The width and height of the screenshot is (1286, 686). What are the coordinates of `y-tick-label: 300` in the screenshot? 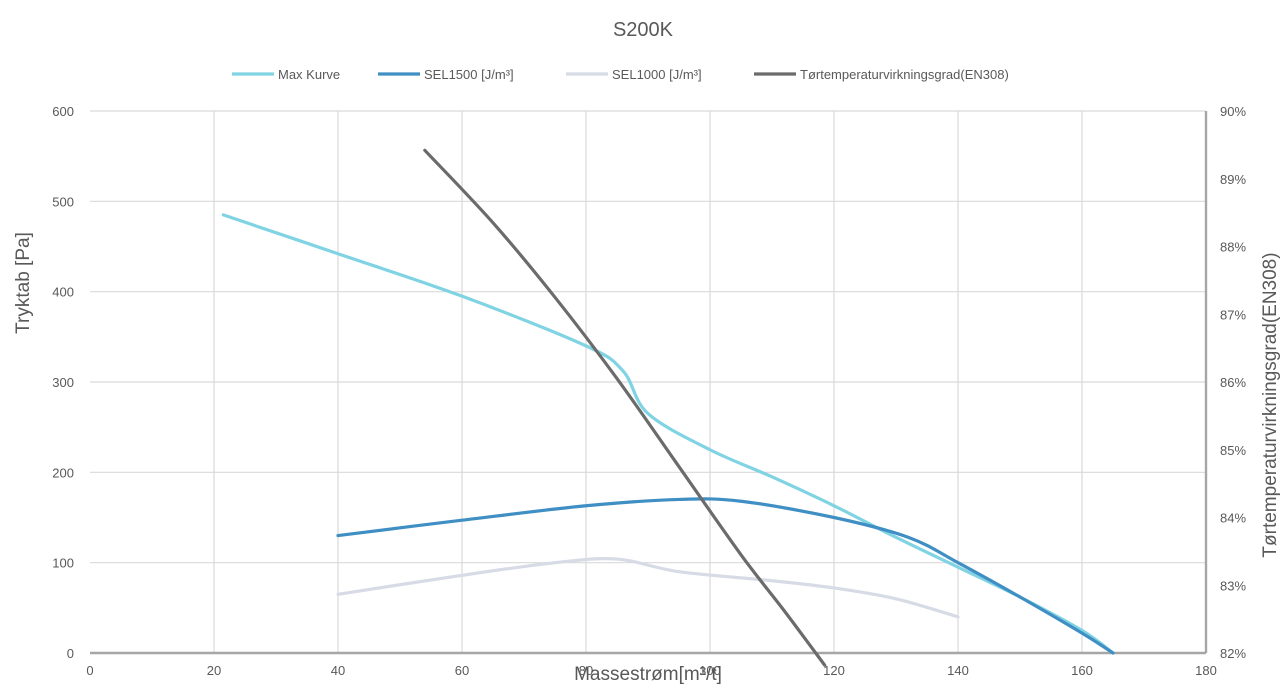 It's located at (63, 382).